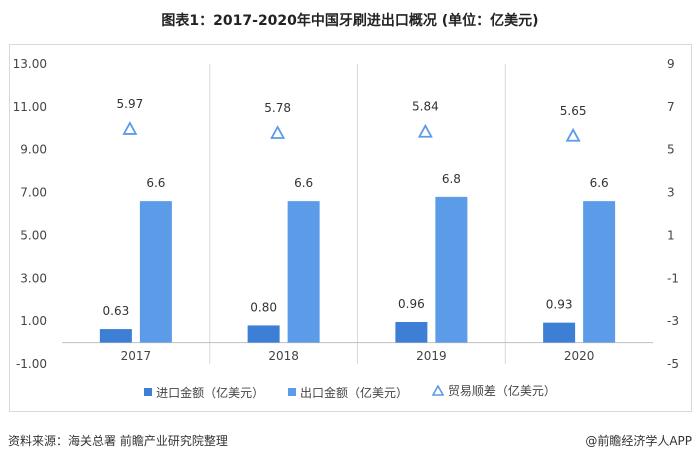  Describe the element at coordinates (33, 278) in the screenshot. I see `y-tick-label-left: 3.00` at that location.